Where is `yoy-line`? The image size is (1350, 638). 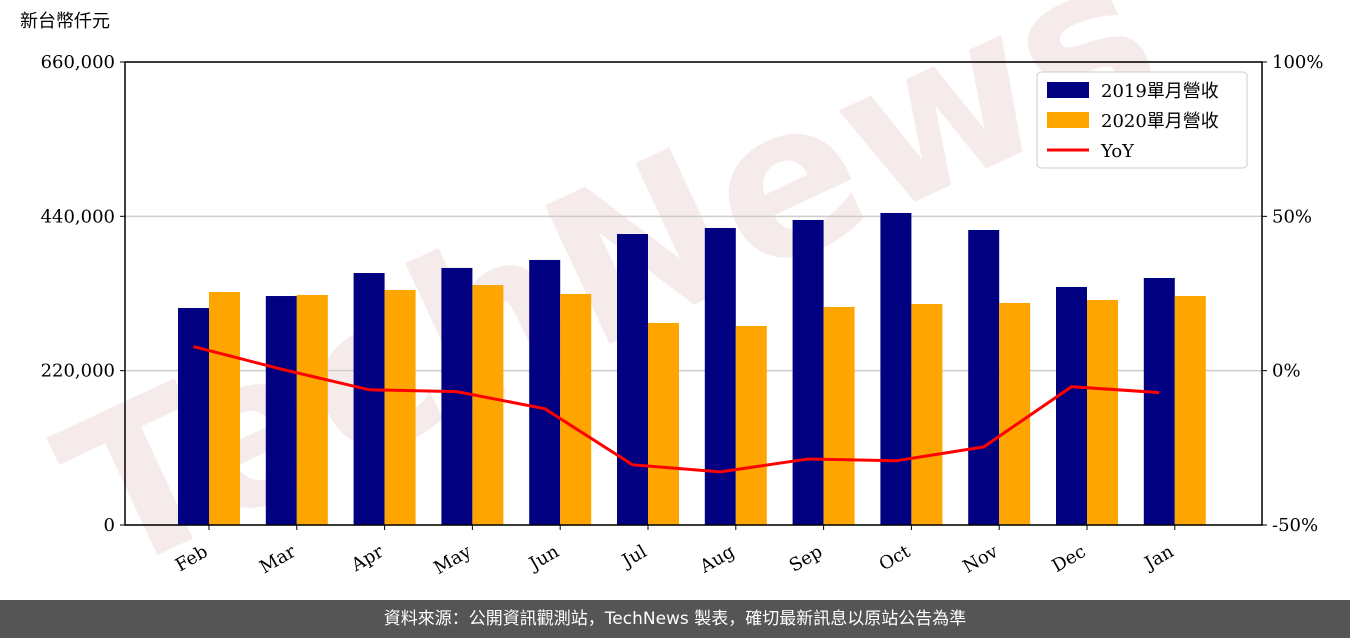
yoy-line is located at coordinates (676, 409).